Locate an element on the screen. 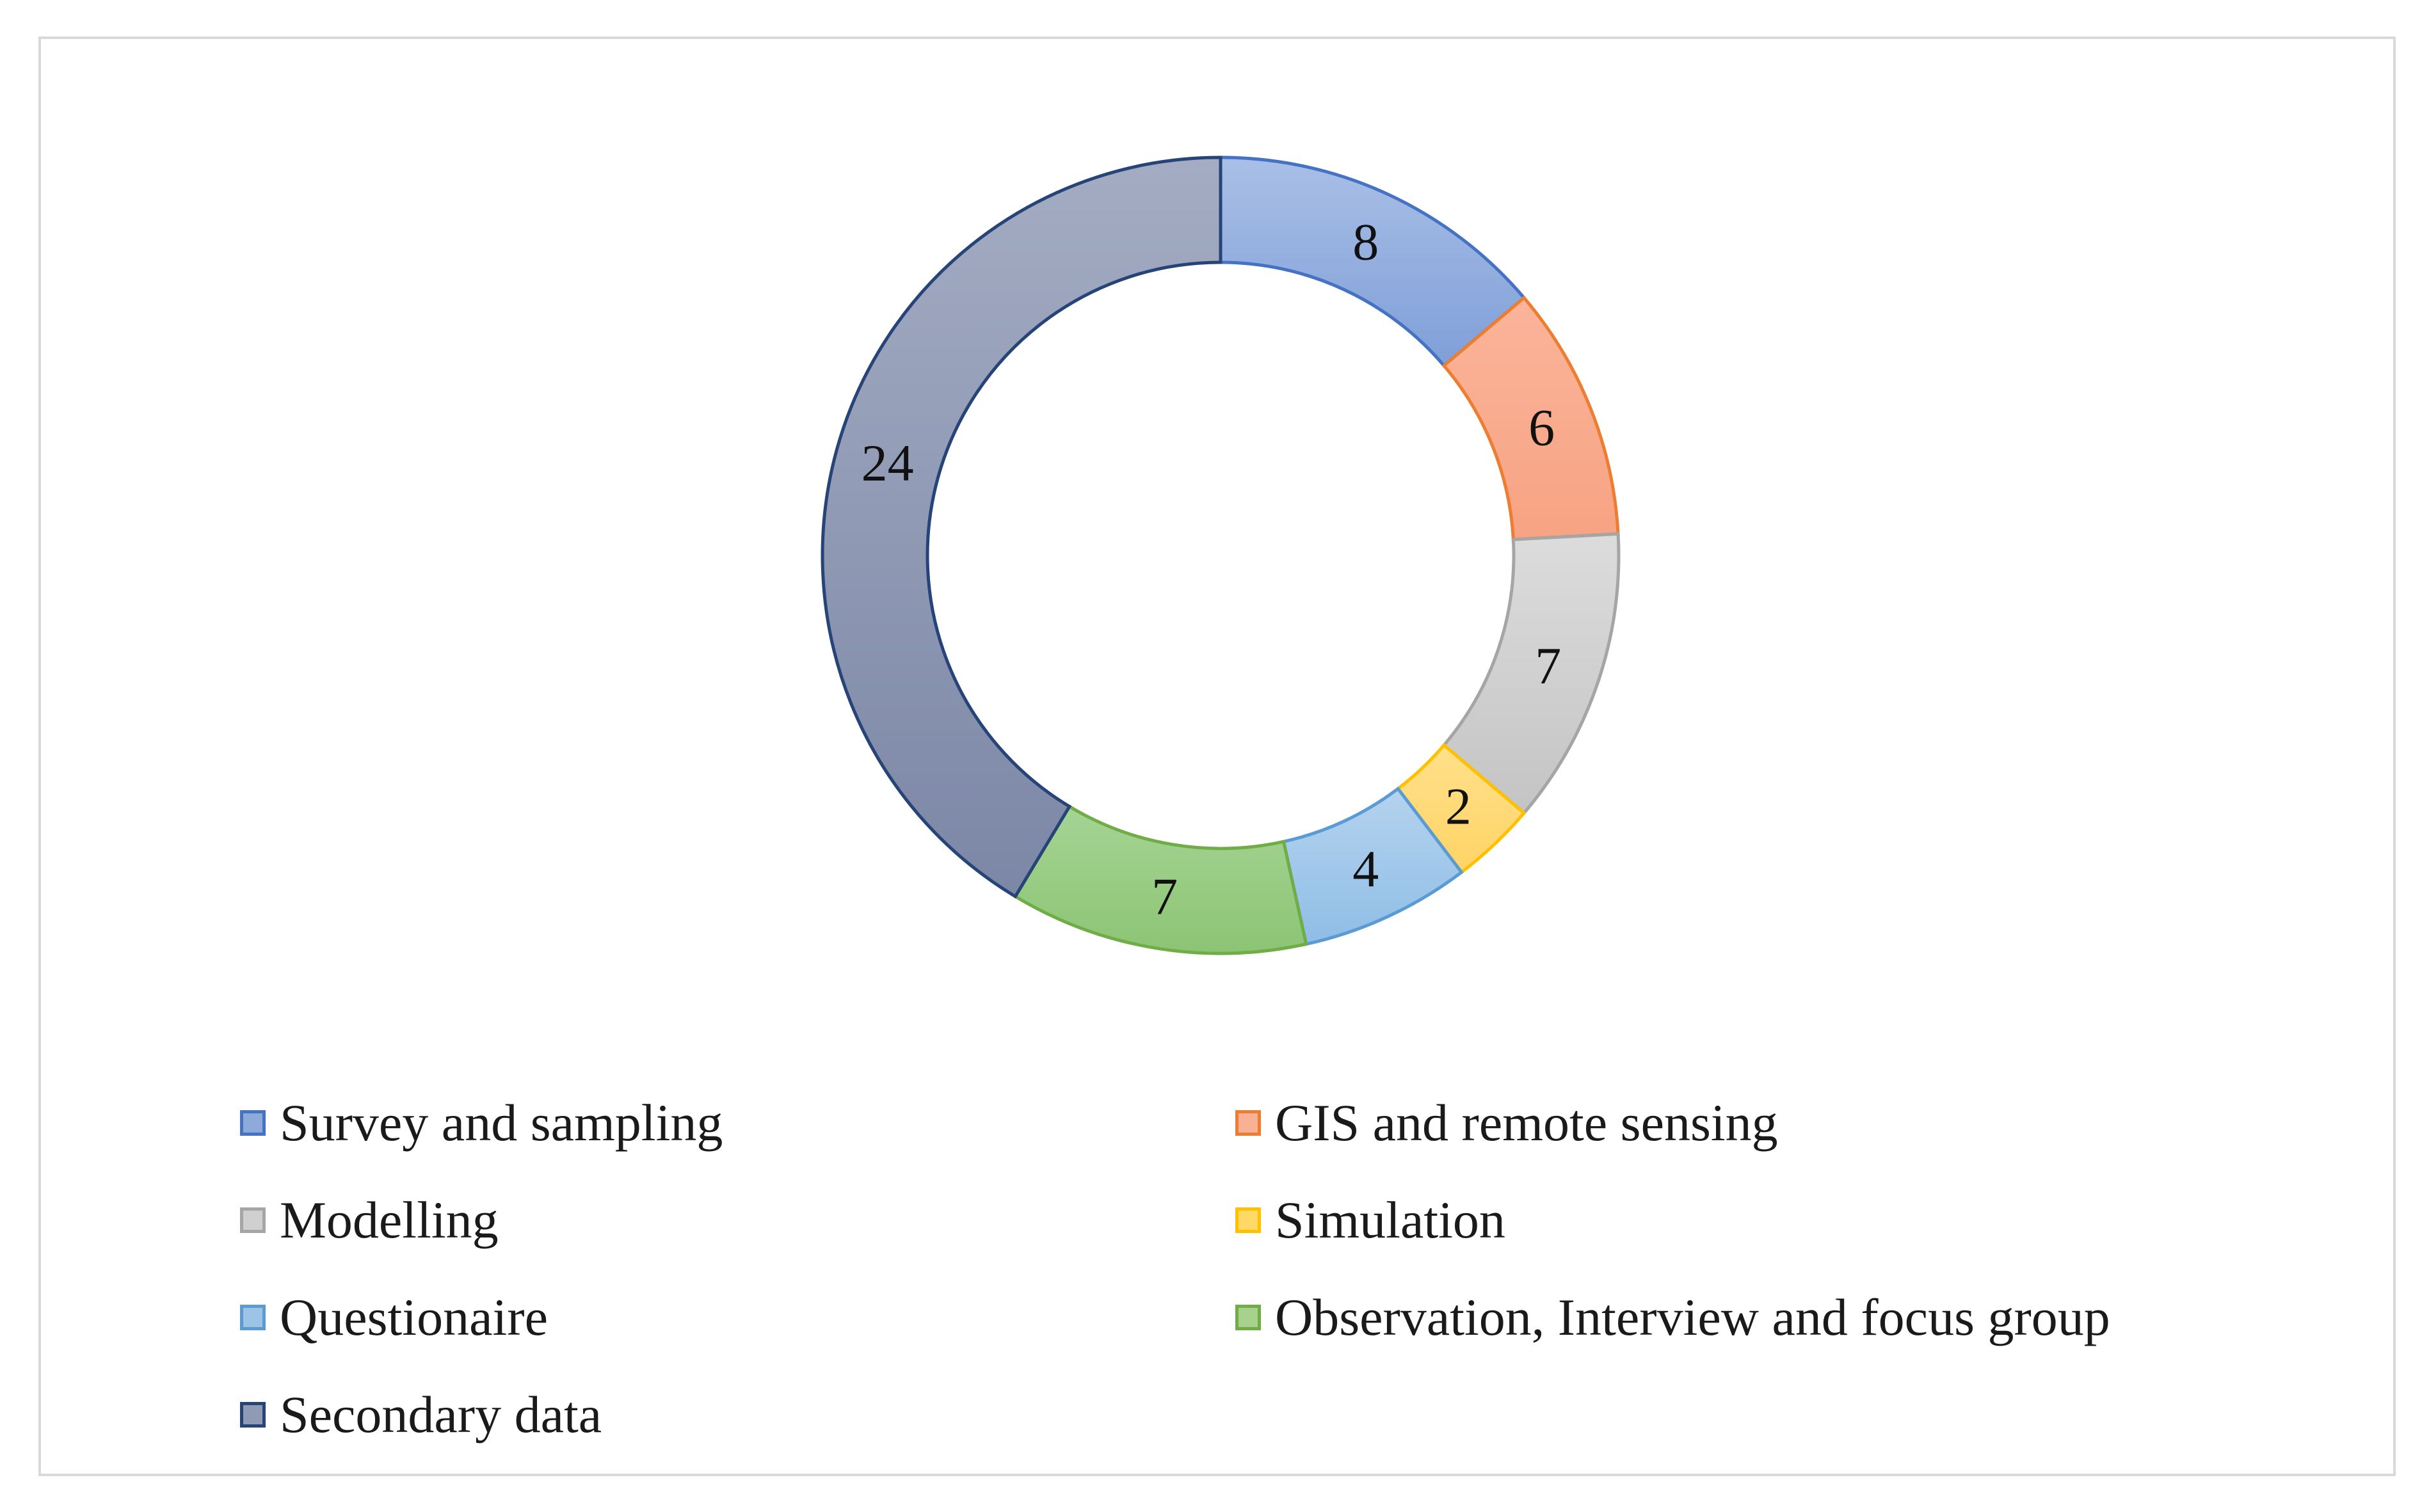 This screenshot has width=2429, height=1512. legend-label: Secondary data is located at coordinates (441, 1414).